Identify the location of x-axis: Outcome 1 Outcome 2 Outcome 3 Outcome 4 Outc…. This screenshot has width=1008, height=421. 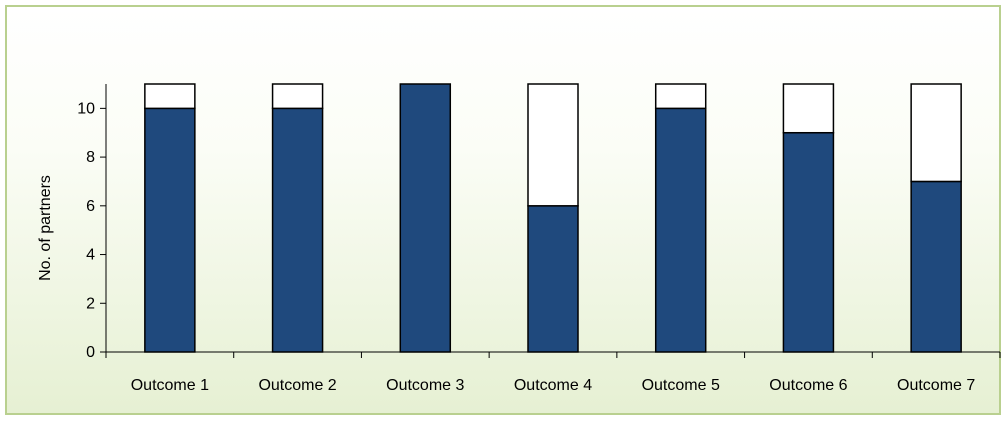
(553, 372).